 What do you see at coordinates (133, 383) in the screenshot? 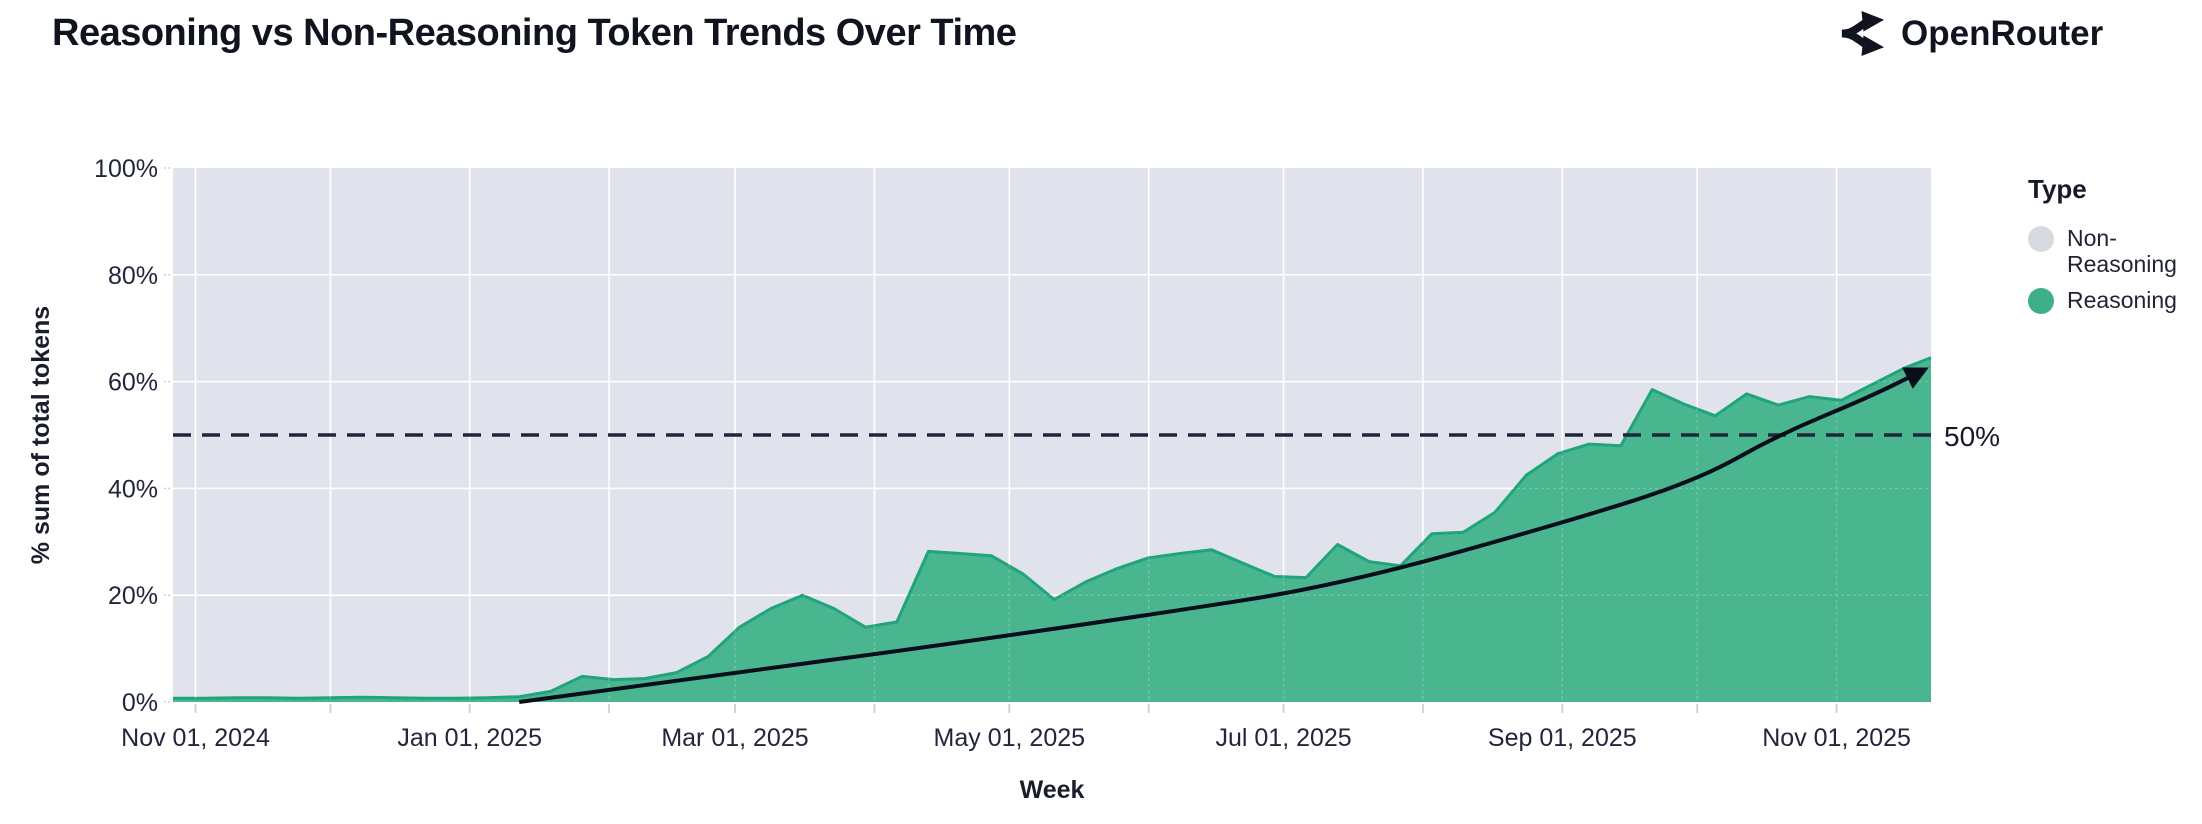
I see `y-tick-label: 60%` at bounding box center [133, 383].